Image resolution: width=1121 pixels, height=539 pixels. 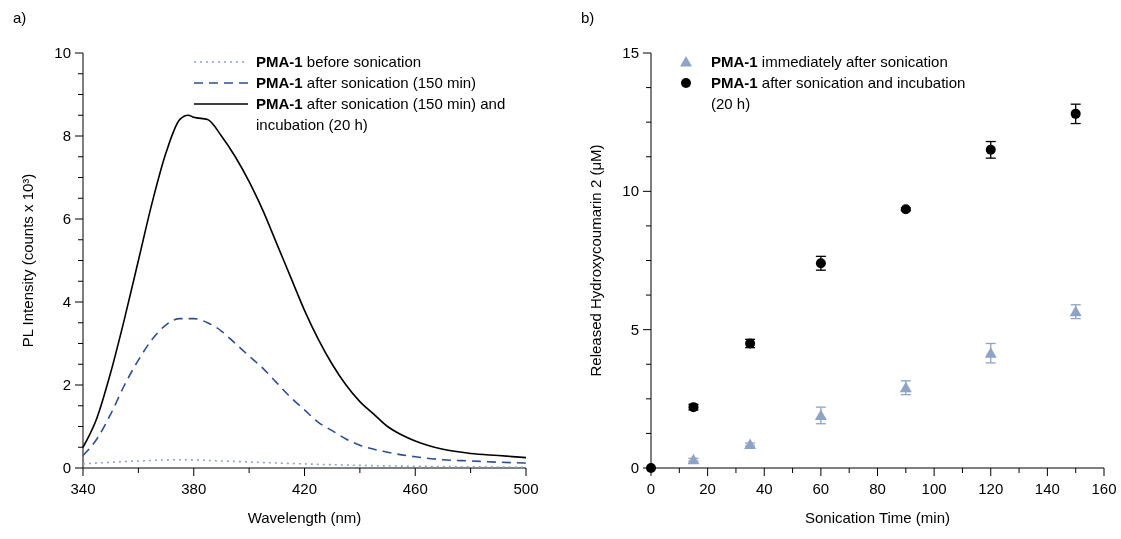 I want to click on y-tick-label: 4, so click(x=66, y=301).